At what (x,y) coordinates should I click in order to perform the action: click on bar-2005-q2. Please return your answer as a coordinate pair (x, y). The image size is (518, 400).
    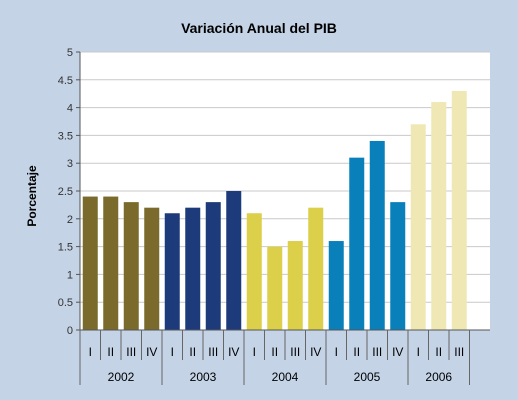
    Looking at the image, I should click on (357, 243).